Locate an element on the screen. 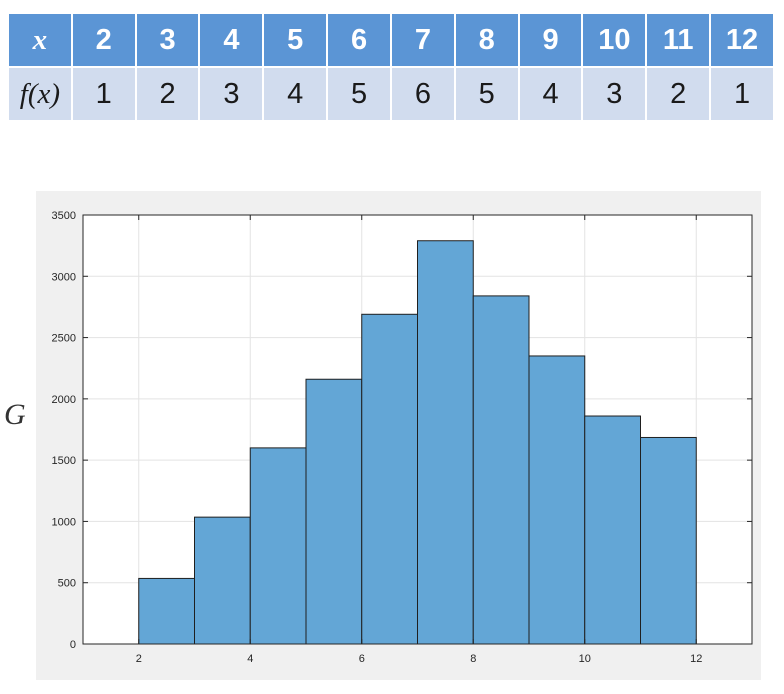 Image resolution: width=784 pixels, height=694 pixels. table-cell: 8 is located at coordinates (486, 40).